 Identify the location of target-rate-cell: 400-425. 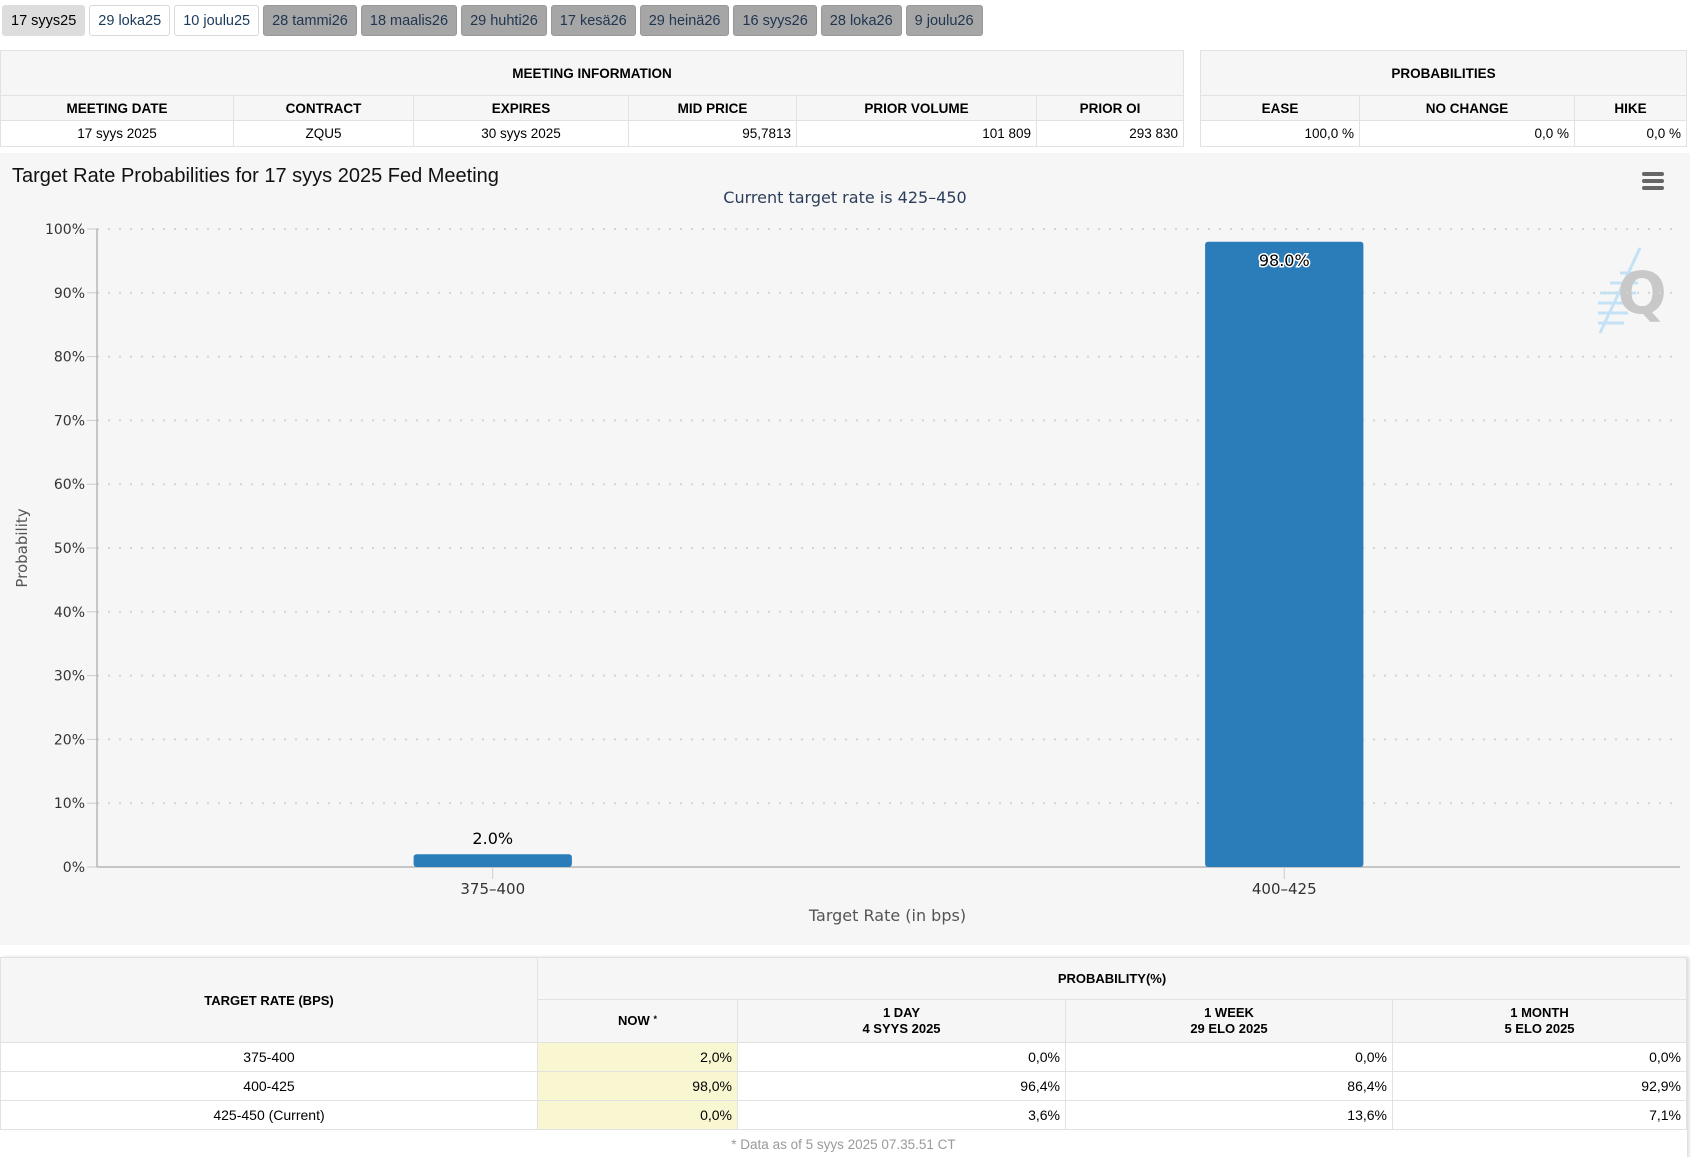
(269, 1086).